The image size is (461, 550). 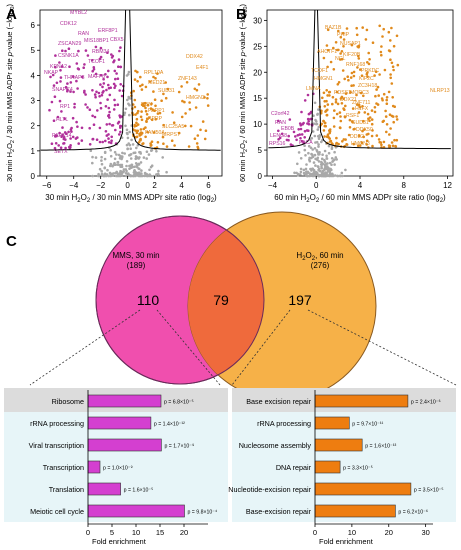 What do you see at coordinates (35, 101) in the screenshot?
I see `a-y-ticks: 0 1 2 3 4 5 6` at bounding box center [35, 101].